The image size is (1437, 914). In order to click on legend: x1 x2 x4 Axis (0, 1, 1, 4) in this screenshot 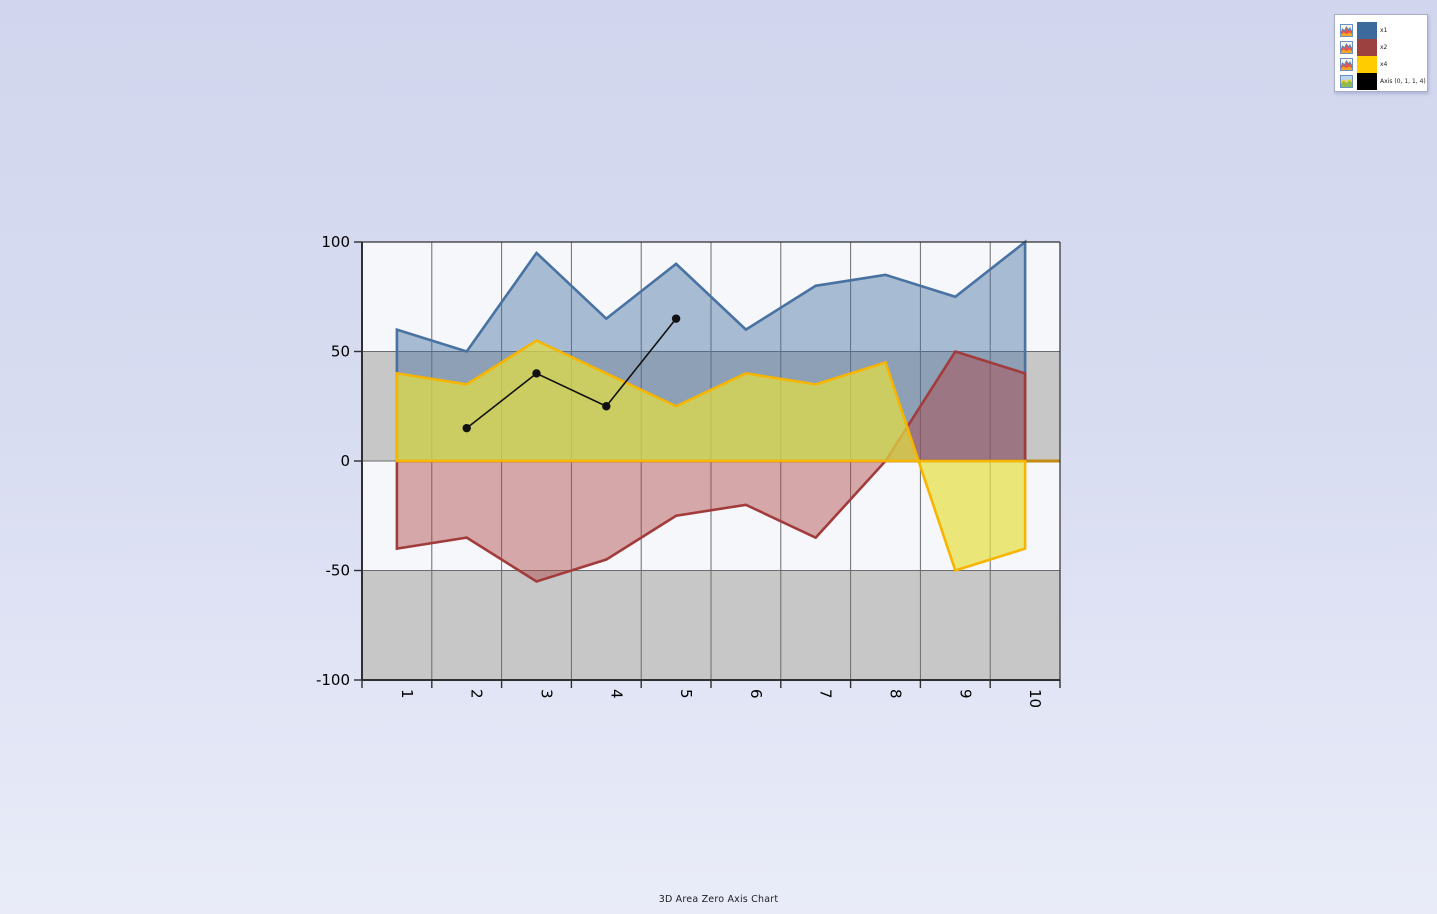, I will do `click(1381, 53)`.